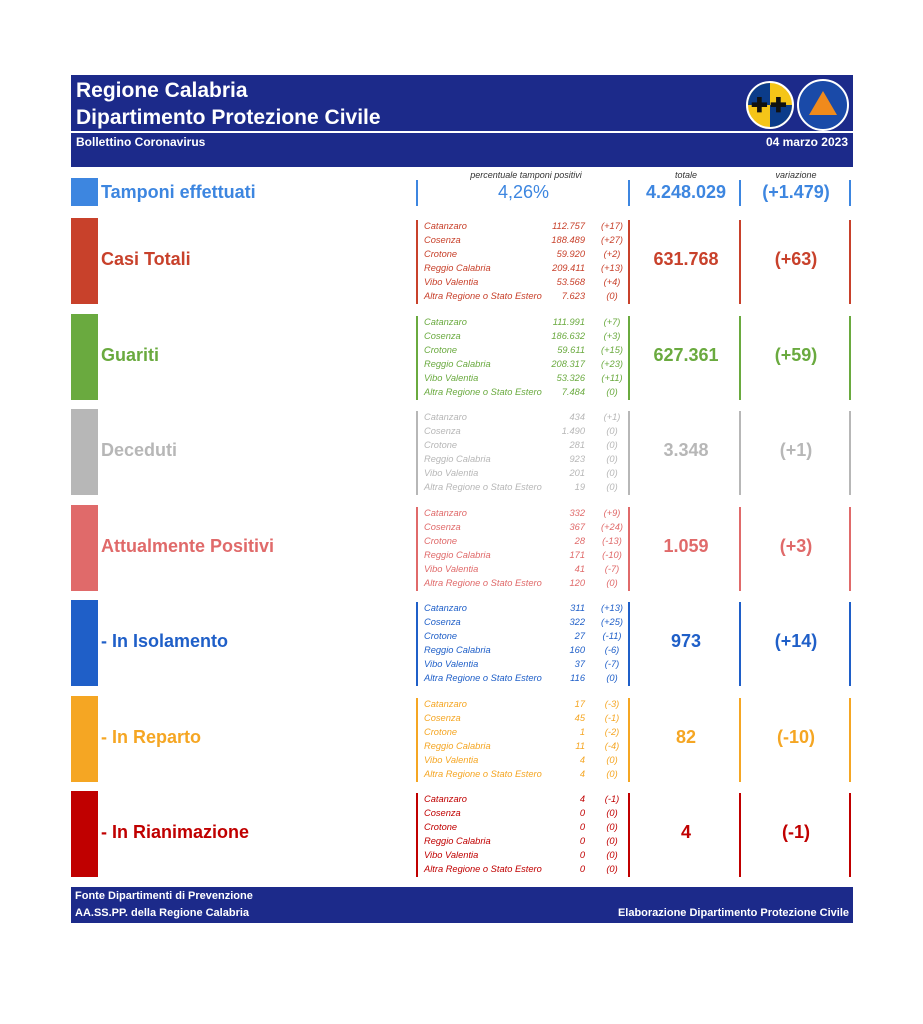  What do you see at coordinates (165, 641) in the screenshot?
I see `category-label: - In Isolamento` at bounding box center [165, 641].